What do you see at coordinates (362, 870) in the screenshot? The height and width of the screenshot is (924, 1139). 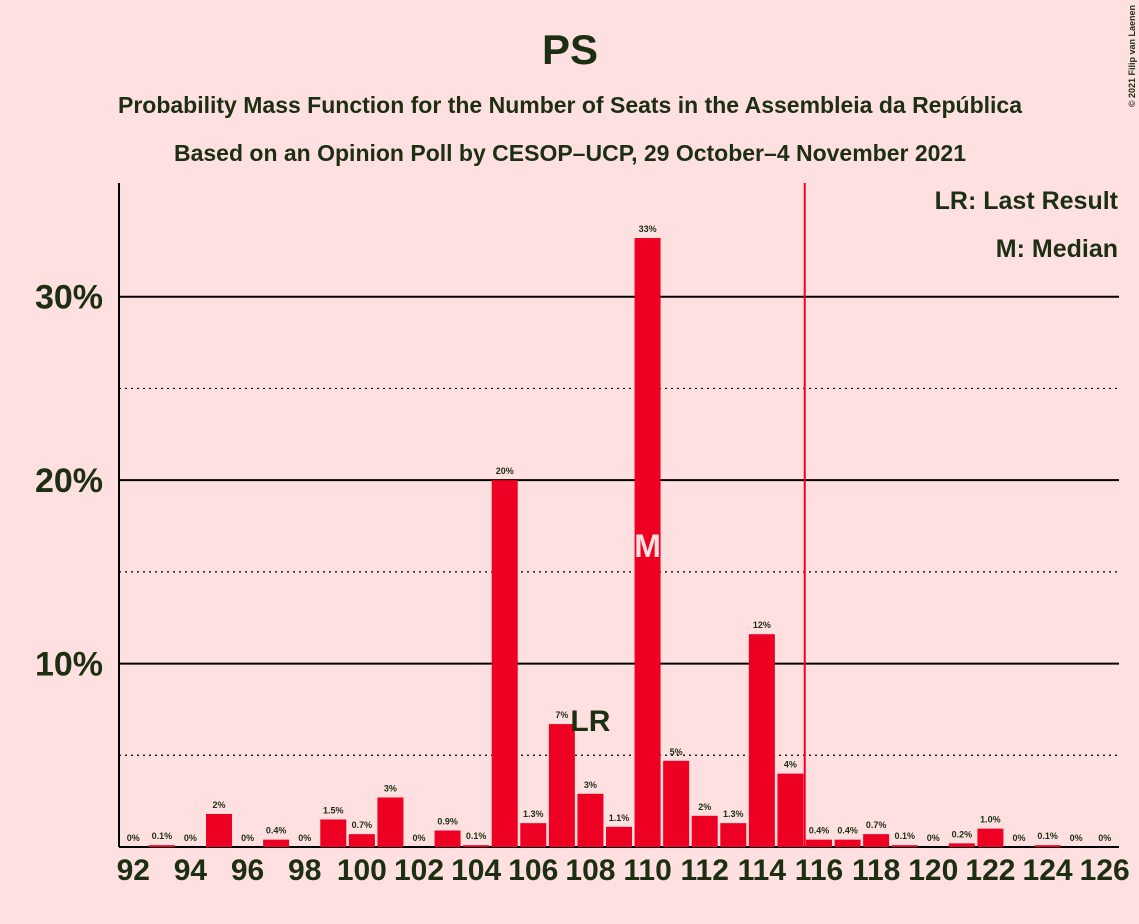 I see `x-tick-label: 100` at bounding box center [362, 870].